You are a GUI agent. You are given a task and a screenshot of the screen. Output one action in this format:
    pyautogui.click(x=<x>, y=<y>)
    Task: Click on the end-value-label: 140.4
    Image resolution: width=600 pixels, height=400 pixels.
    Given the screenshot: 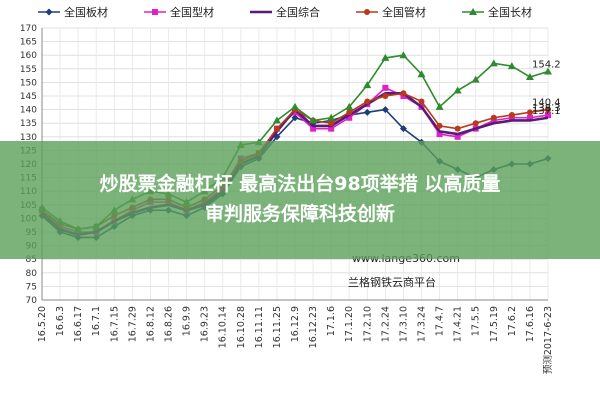 What is the action you would take?
    pyautogui.click(x=546, y=103)
    